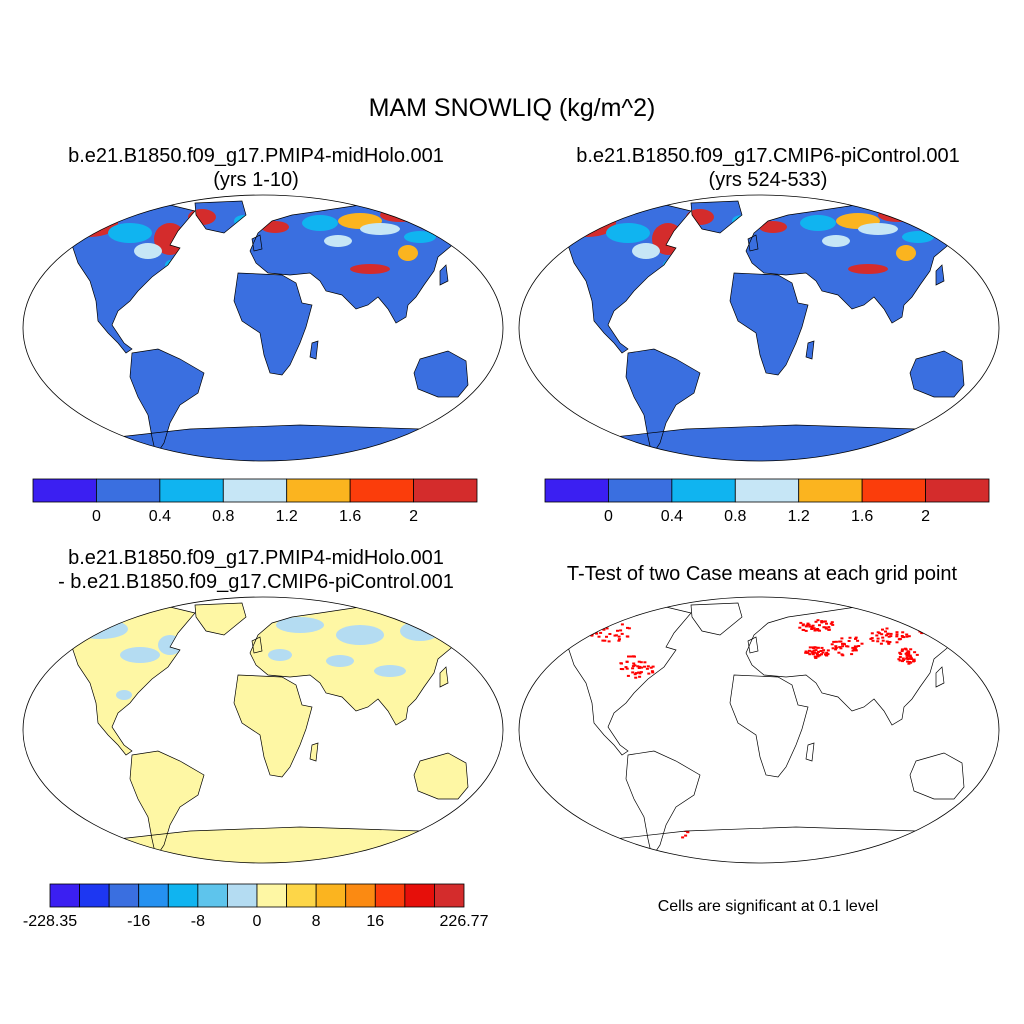 This screenshot has height=1024, width=1024. Describe the element at coordinates (263, 328) in the screenshot. I see `map-border` at that location.